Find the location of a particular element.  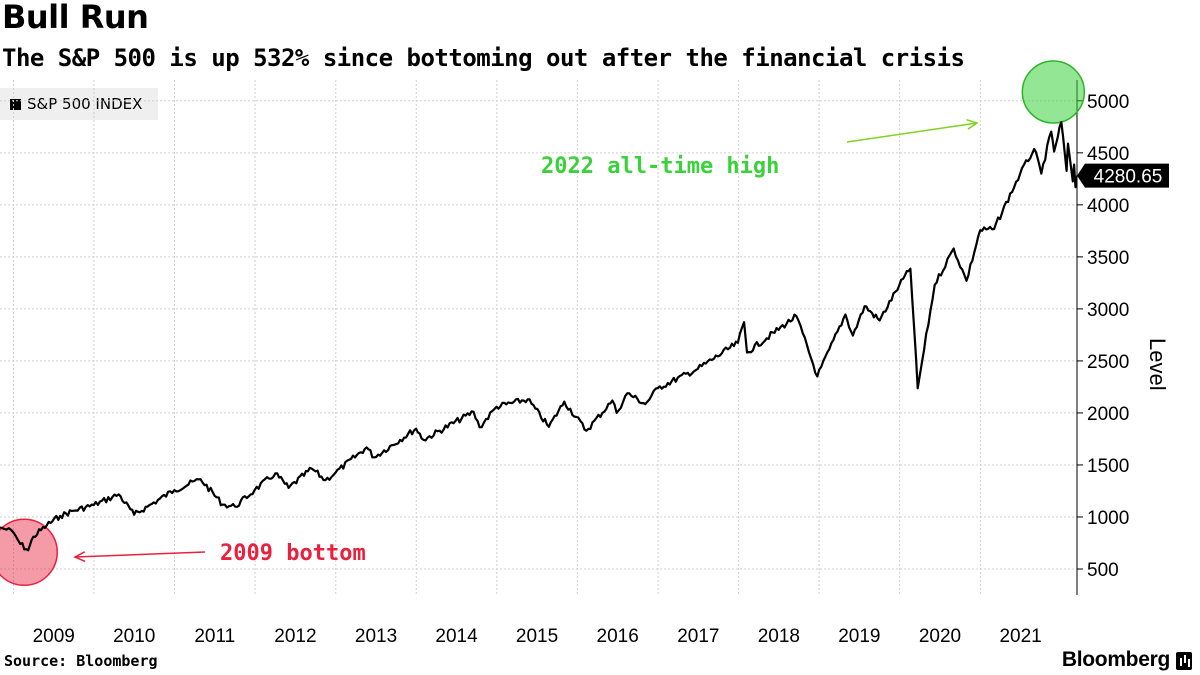

high-annotation-label: 2022 all-time high is located at coordinates (660, 166).